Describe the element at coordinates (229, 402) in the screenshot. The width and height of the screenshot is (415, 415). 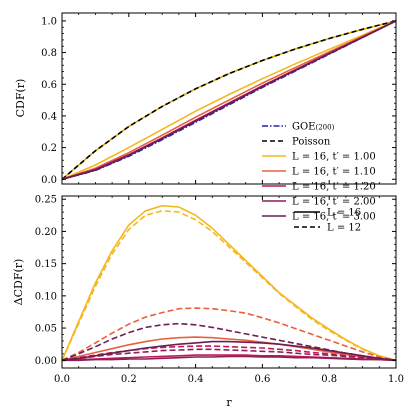
I see `bottom-x-axis-label: r` at that location.